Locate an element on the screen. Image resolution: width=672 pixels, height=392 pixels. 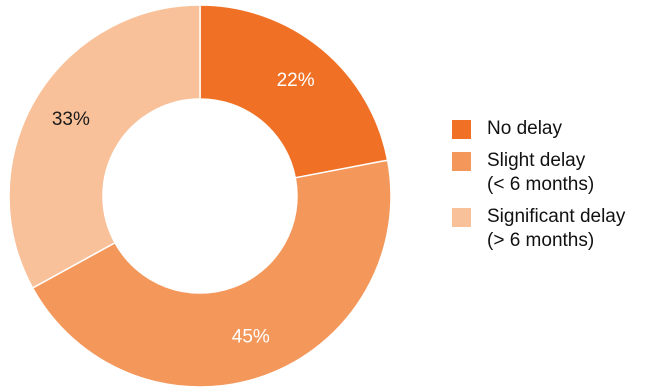
legend-label-slight-delay: Slight delay is located at coordinates (536, 160).